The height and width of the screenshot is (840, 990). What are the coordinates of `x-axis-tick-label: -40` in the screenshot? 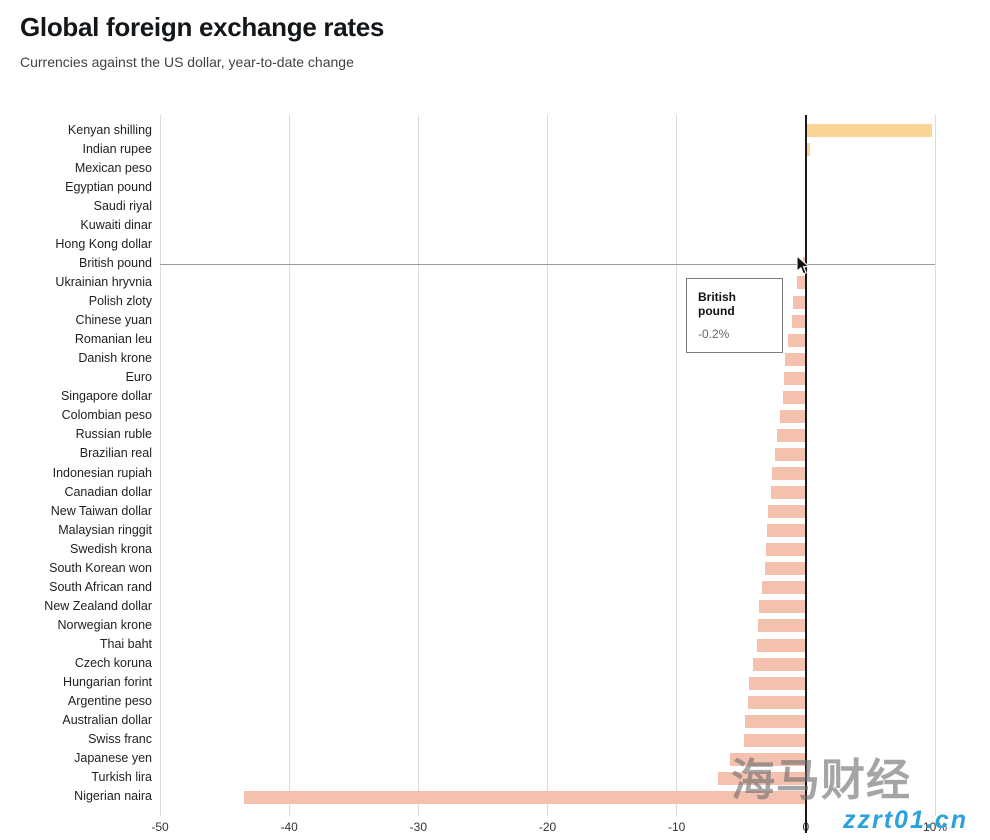 It's located at (289, 827).